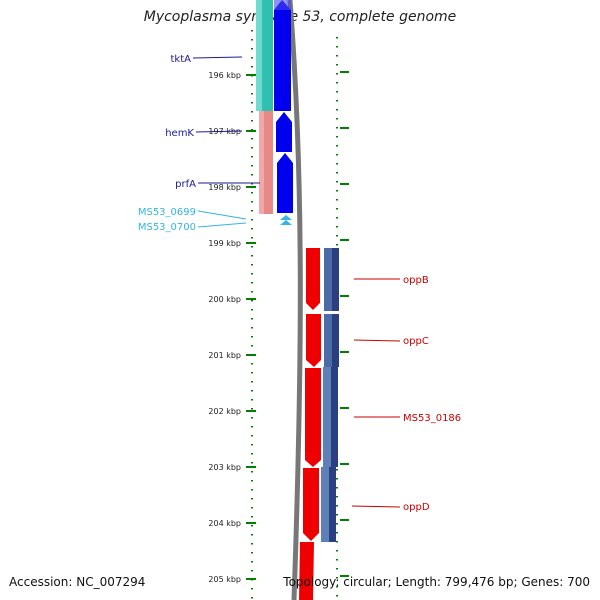 The height and width of the screenshot is (600, 600). I want to click on gene-label-MS53_0699: MS53_0699, so click(167, 212).